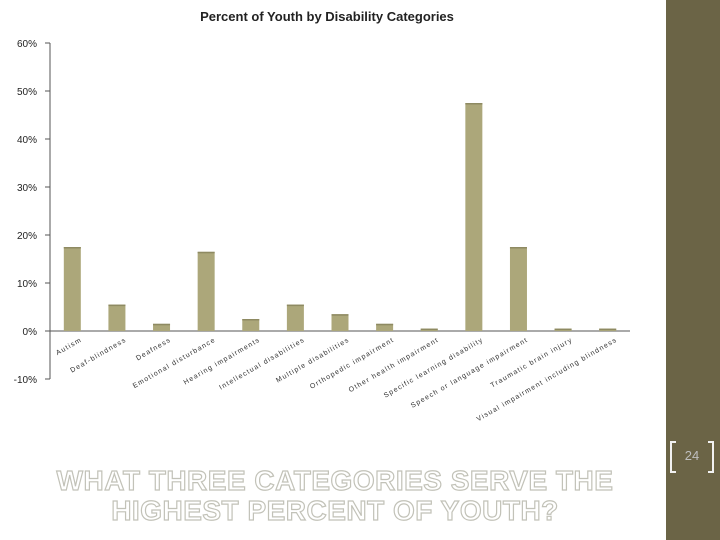  I want to click on y-tick-label: 50%, so click(27, 92).